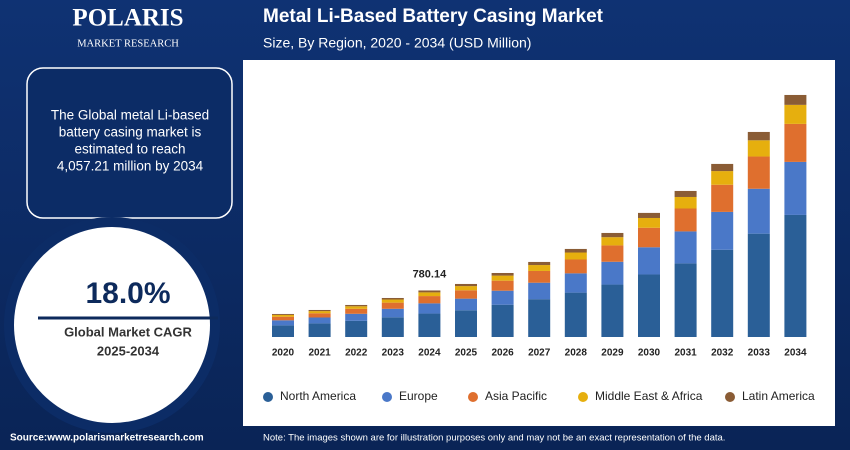 The width and height of the screenshot is (850, 450). What do you see at coordinates (128, 43) in the screenshot?
I see `brand-tagline: MARKET RESEARCH` at bounding box center [128, 43].